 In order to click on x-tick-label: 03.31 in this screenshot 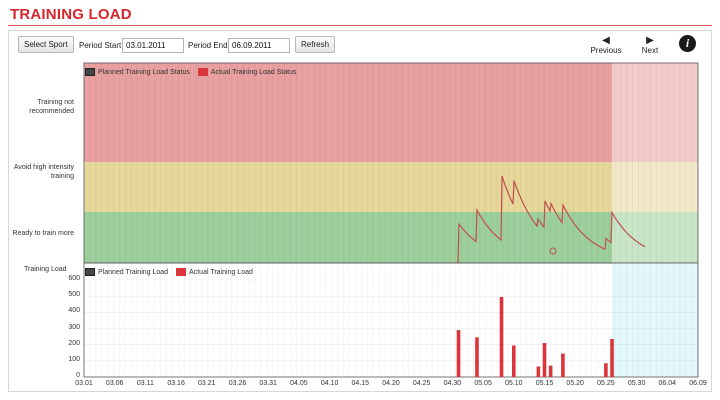, I will do `click(268, 383)`.